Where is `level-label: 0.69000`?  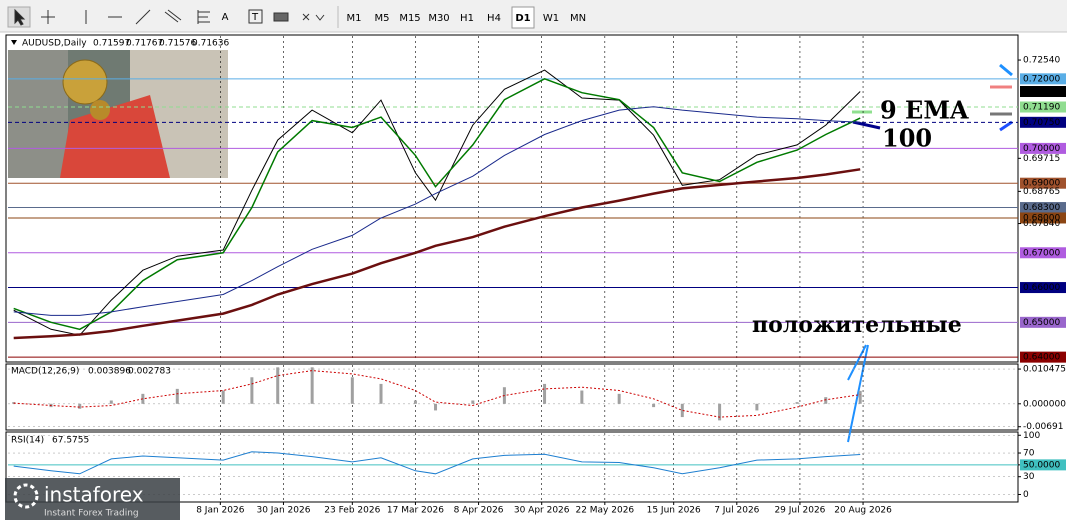 level-label: 0.69000 is located at coordinates (1041, 184).